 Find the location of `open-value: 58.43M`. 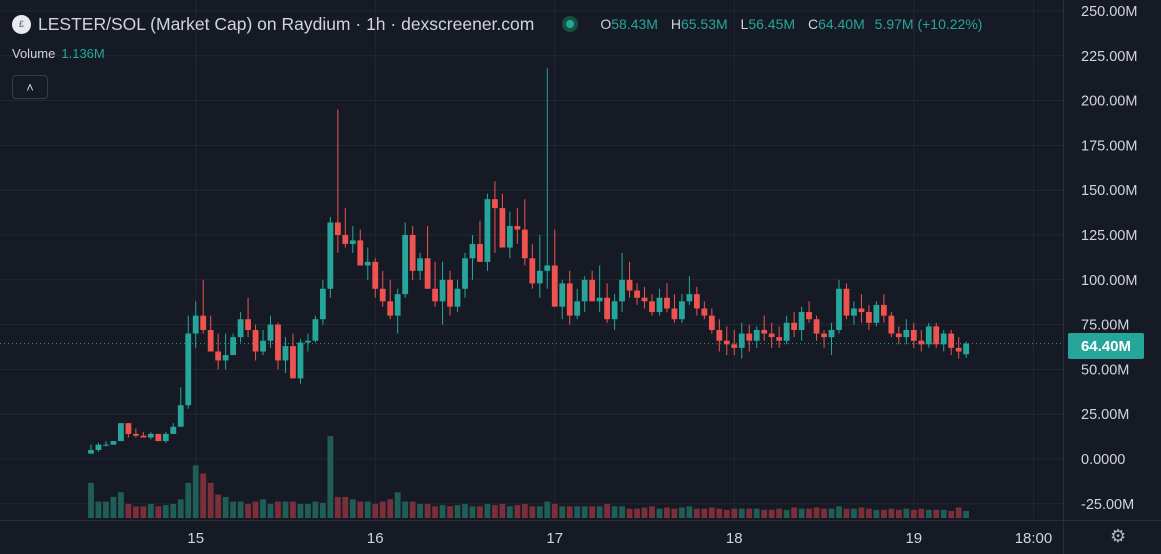

open-value: 58.43M is located at coordinates (634, 24).